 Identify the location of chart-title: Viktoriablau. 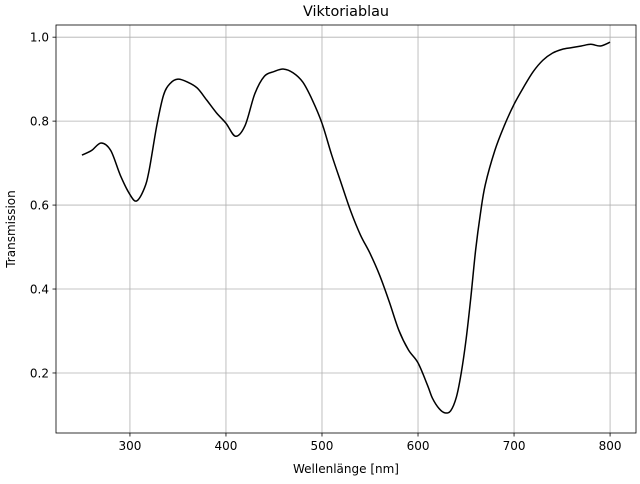
(346, 12).